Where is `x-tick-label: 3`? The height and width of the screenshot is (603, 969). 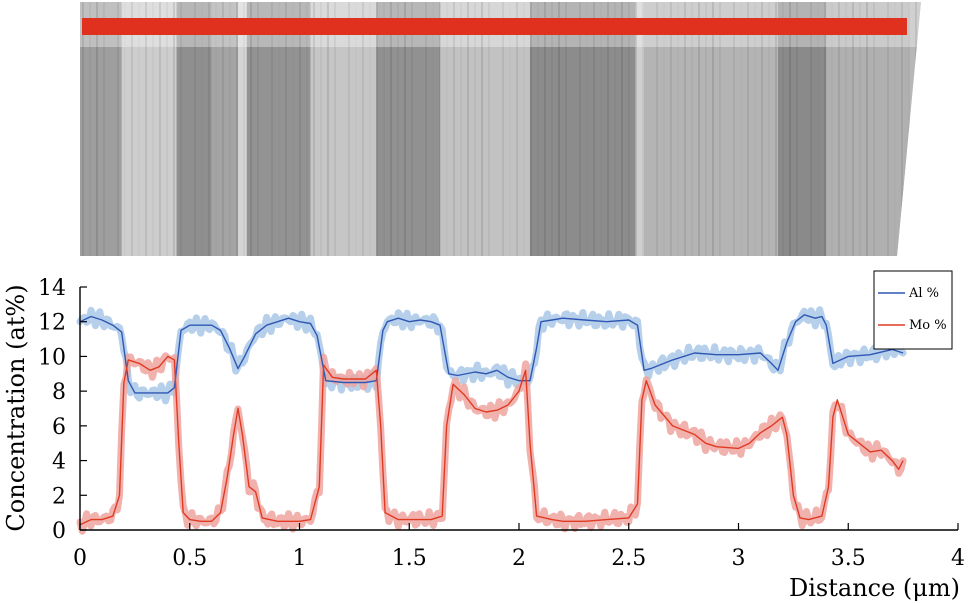
x-tick-label: 3 is located at coordinates (739, 558).